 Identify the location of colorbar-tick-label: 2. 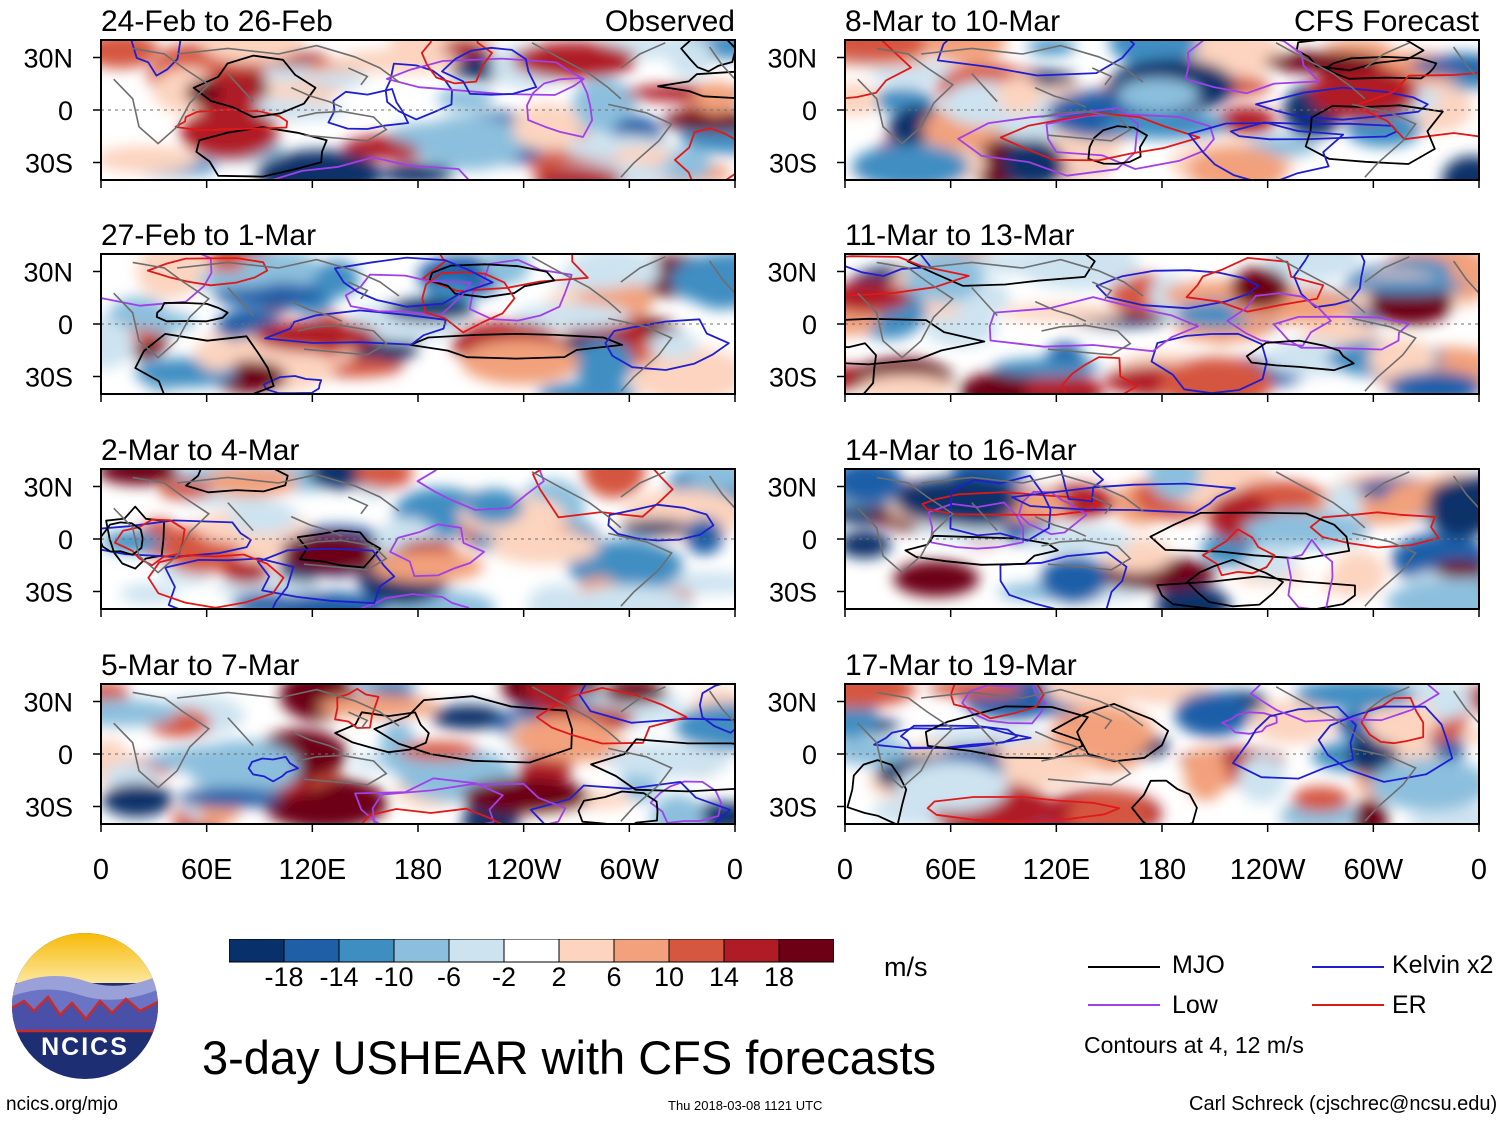
(559, 977).